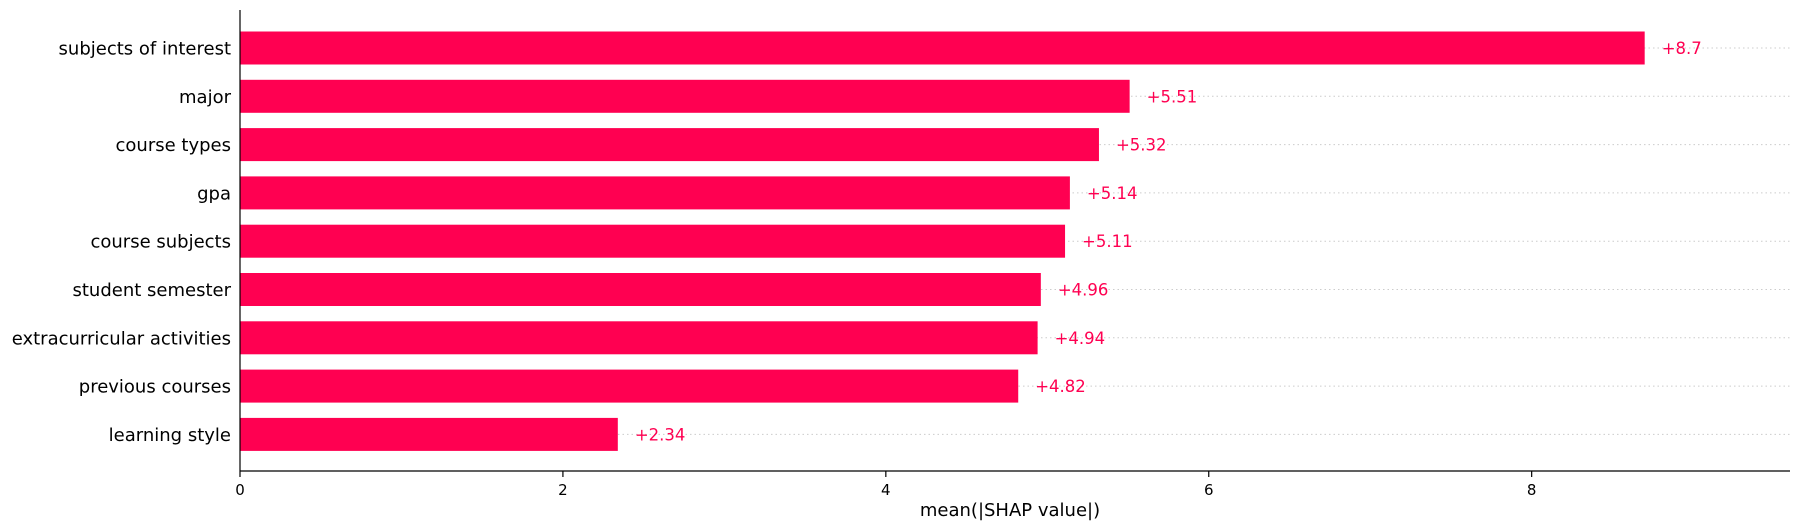  I want to click on value-label: +5.11, so click(1107, 241).